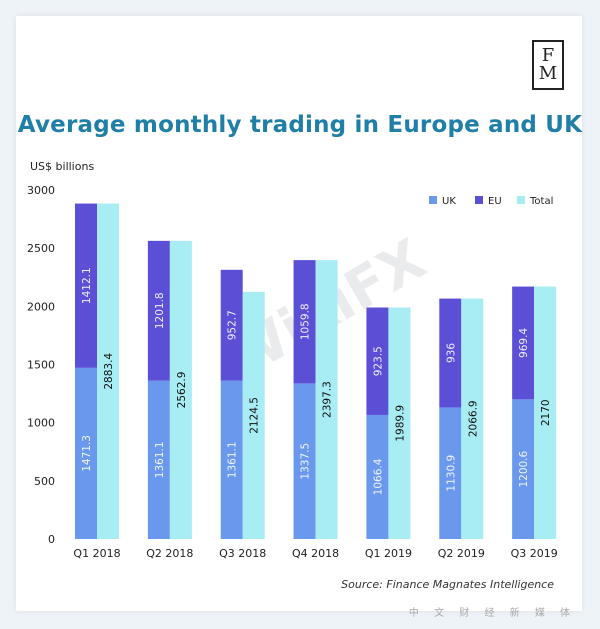 This screenshot has width=600, height=629. Describe the element at coordinates (41, 248) in the screenshot. I see `y-tick-label: 2500` at that location.